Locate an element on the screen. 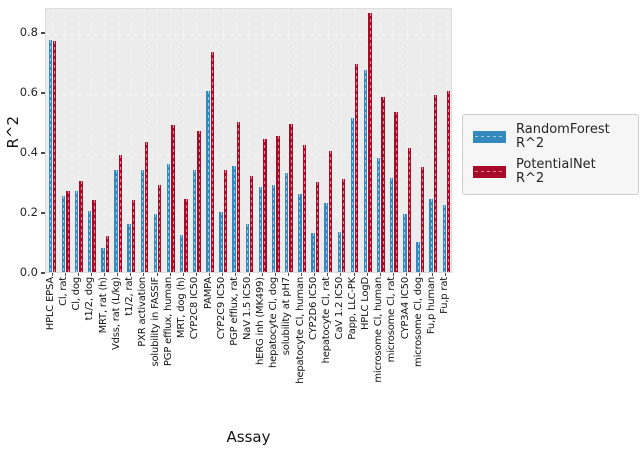 The height and width of the screenshot is (450, 640). x-tick-label: solubility in FASSIF is located at coordinates (156, 322).